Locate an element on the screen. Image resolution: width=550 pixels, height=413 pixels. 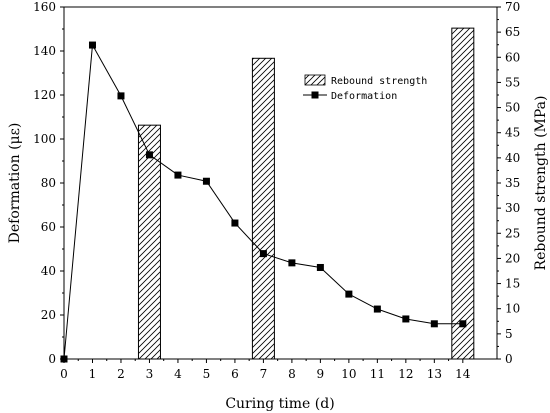
y-tick-label-left: 80 is located at coordinates (48, 183).